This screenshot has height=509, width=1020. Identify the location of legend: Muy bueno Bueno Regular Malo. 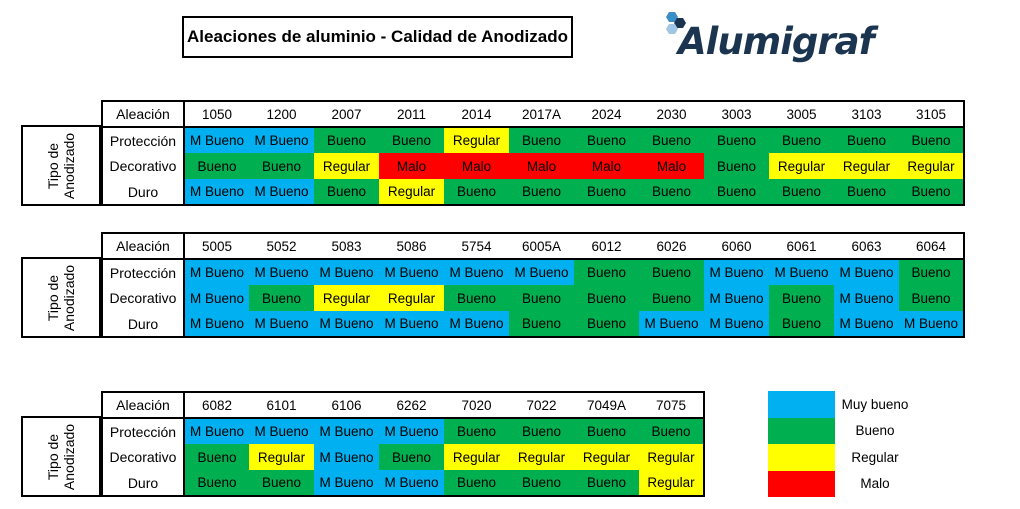
(841, 444).